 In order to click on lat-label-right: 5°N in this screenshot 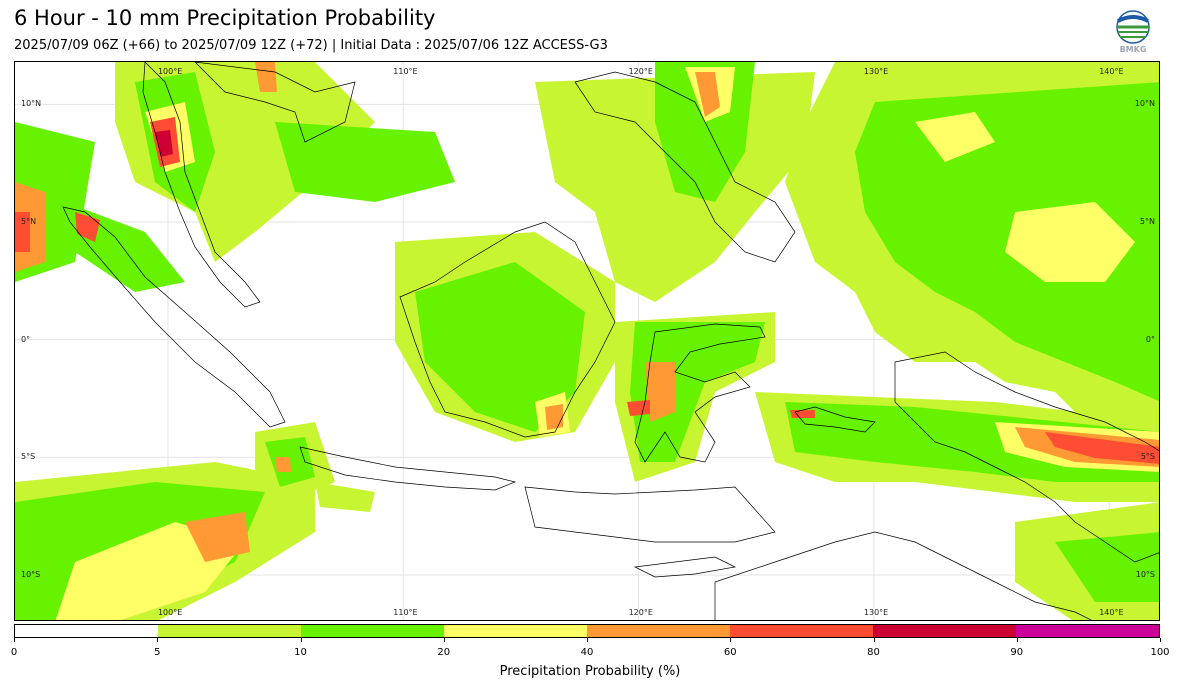, I will do `click(1147, 221)`.